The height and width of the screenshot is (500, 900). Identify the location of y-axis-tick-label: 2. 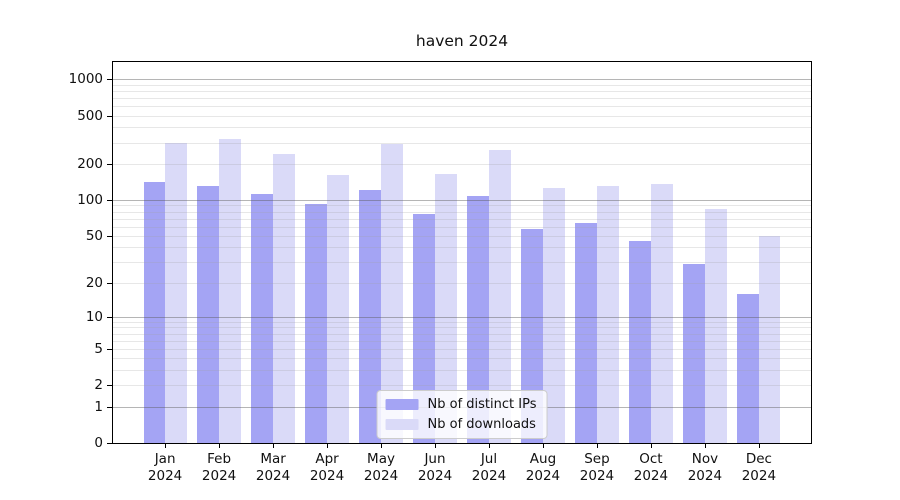
(98, 385).